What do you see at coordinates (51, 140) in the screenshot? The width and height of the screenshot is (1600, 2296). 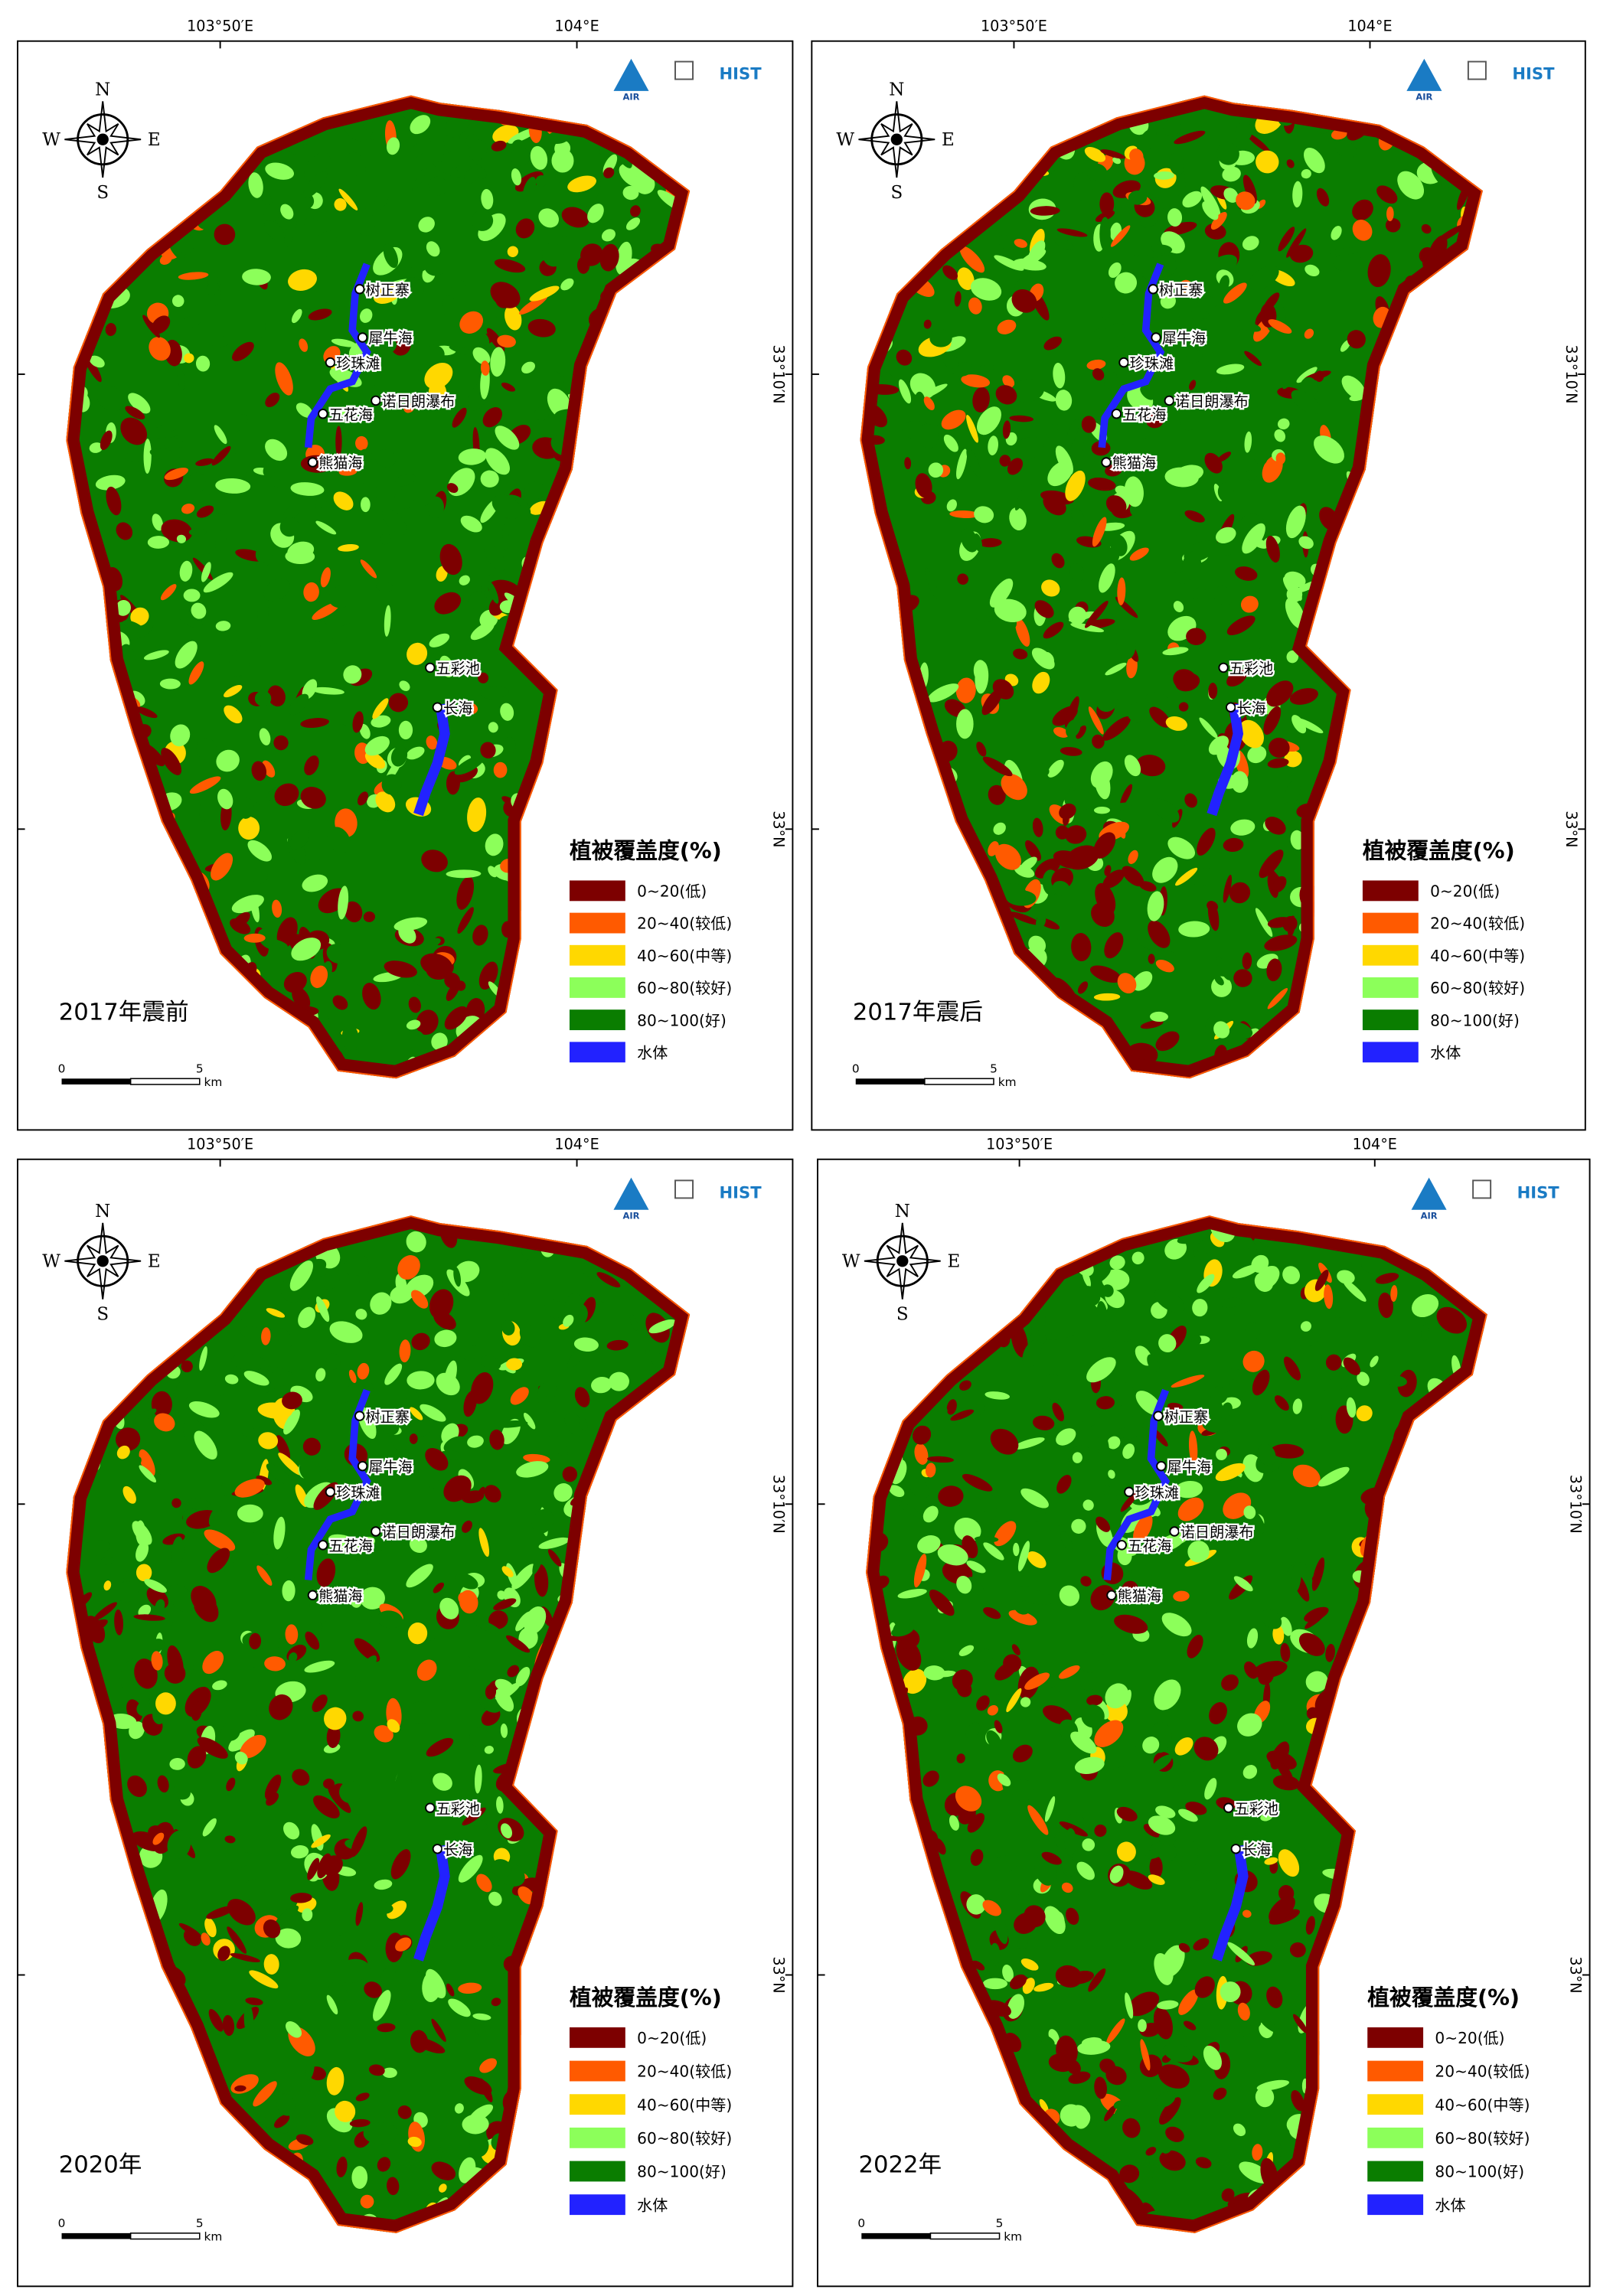 I see `compass-w: W` at bounding box center [51, 140].